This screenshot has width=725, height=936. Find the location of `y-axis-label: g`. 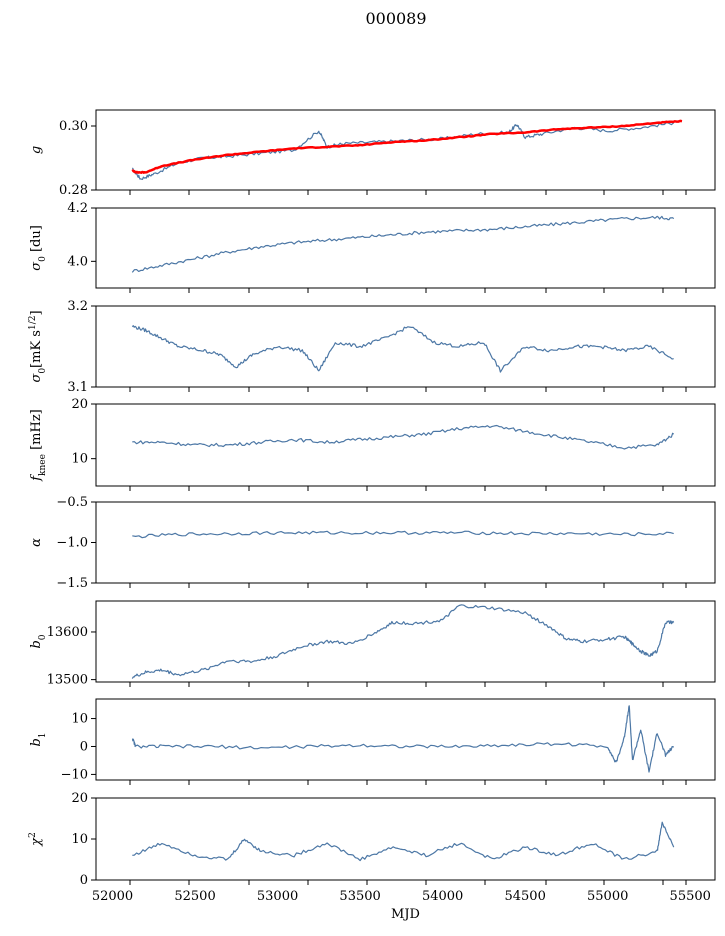

y-axis-label: g is located at coordinates (36, 150).